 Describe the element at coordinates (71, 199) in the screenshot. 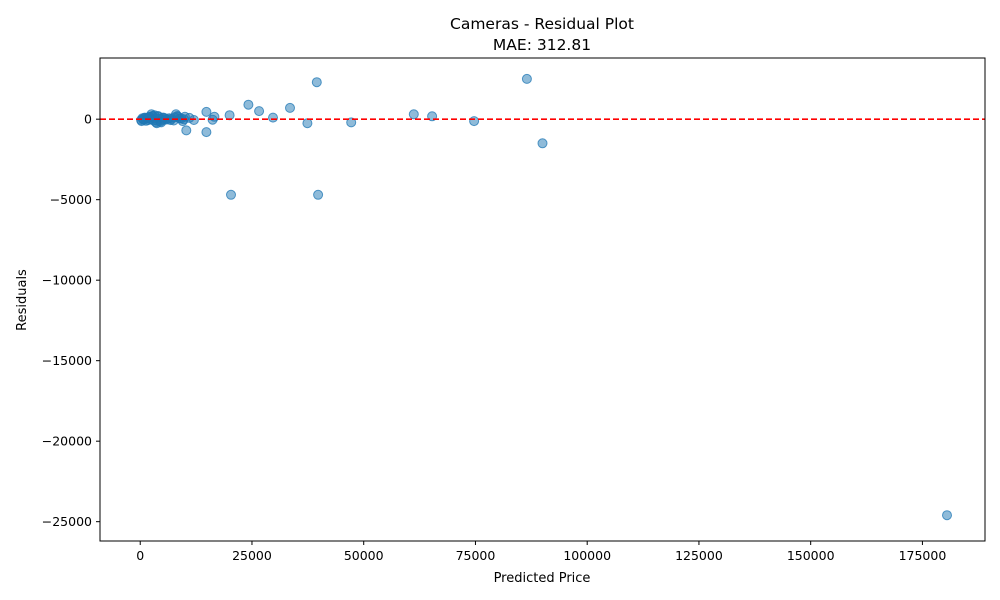

I see `y-tick-label: −5000` at that location.